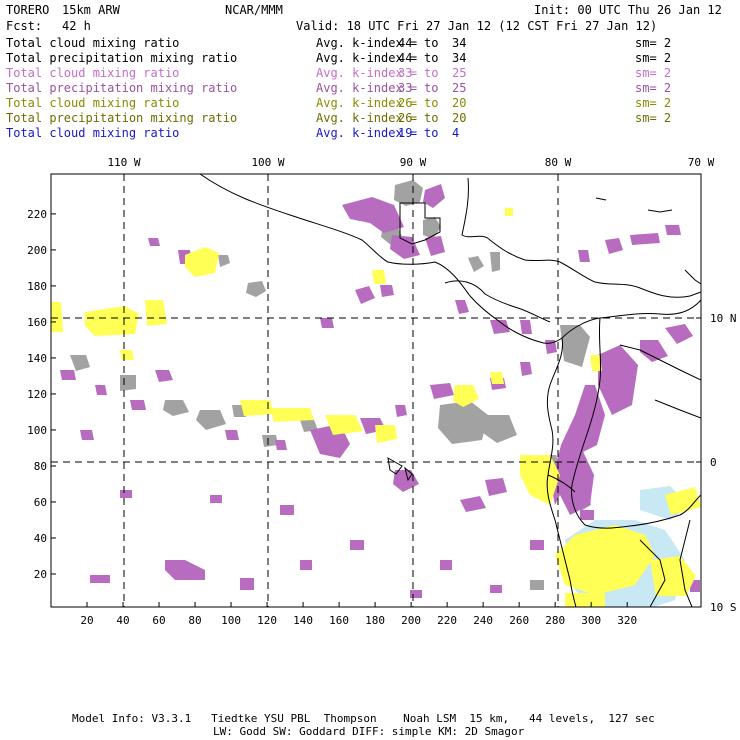  I want to click on x-tick-label: 180, so click(375, 620).